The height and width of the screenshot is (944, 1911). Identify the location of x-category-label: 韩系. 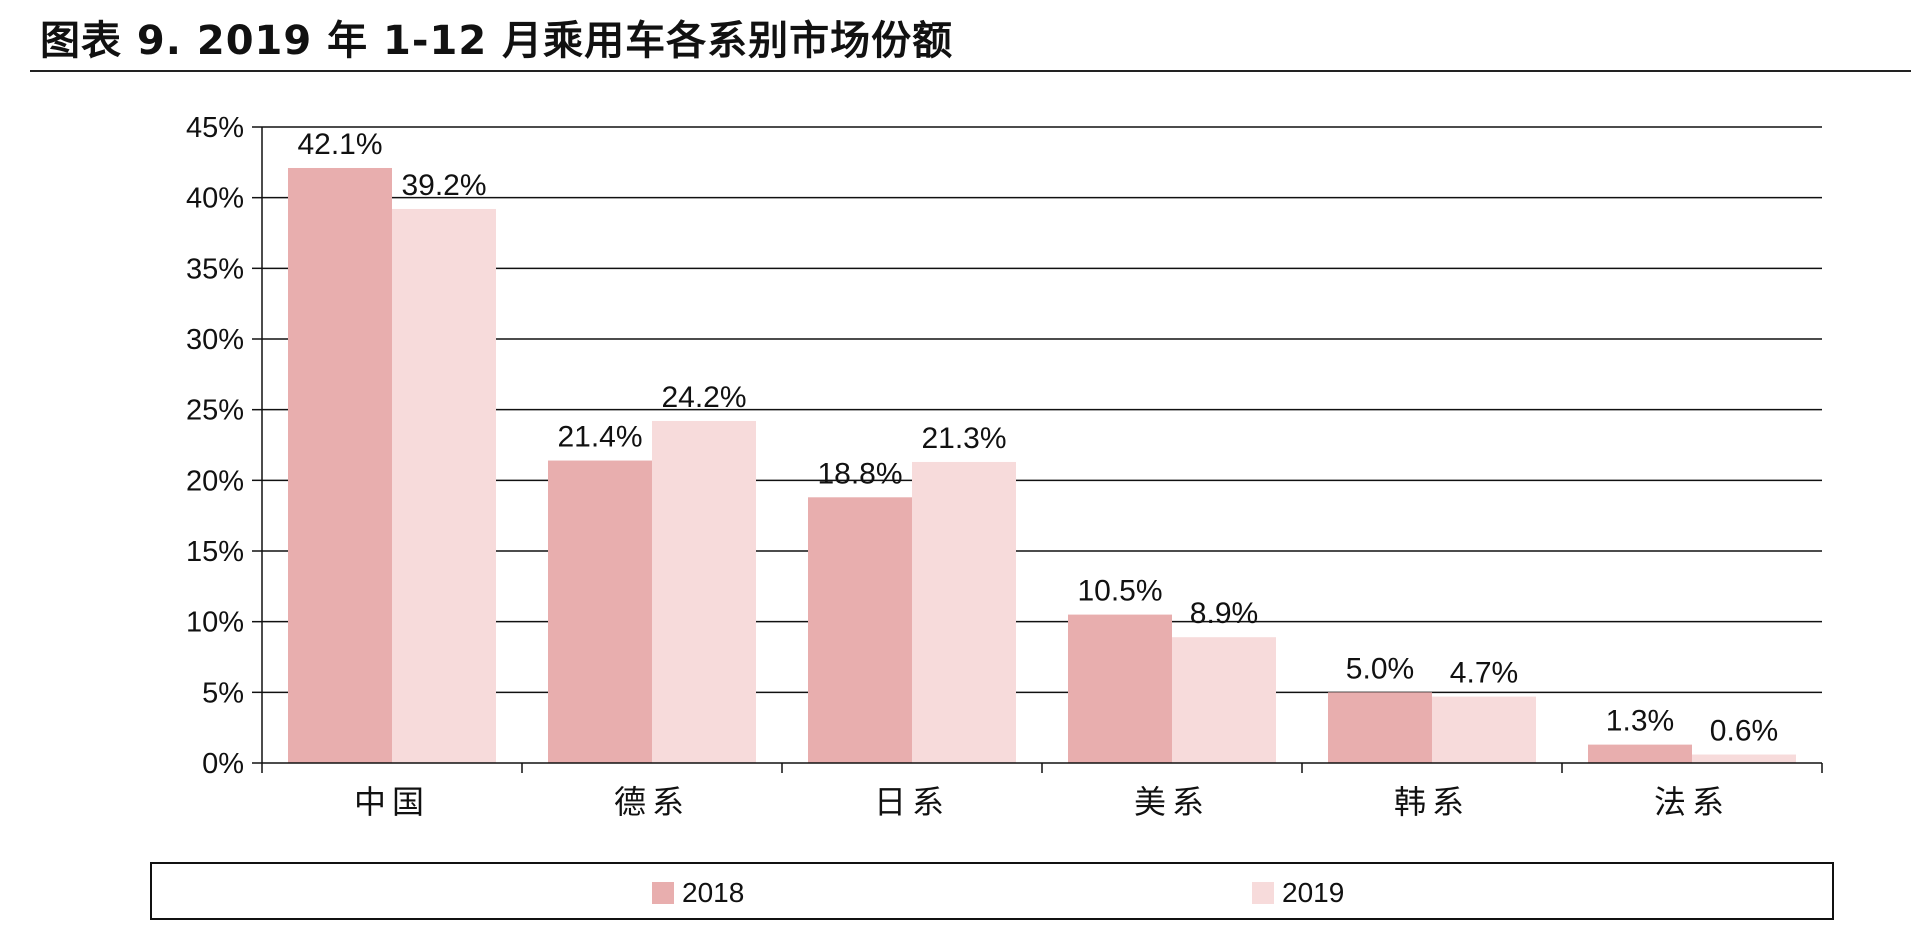
(1432, 802).